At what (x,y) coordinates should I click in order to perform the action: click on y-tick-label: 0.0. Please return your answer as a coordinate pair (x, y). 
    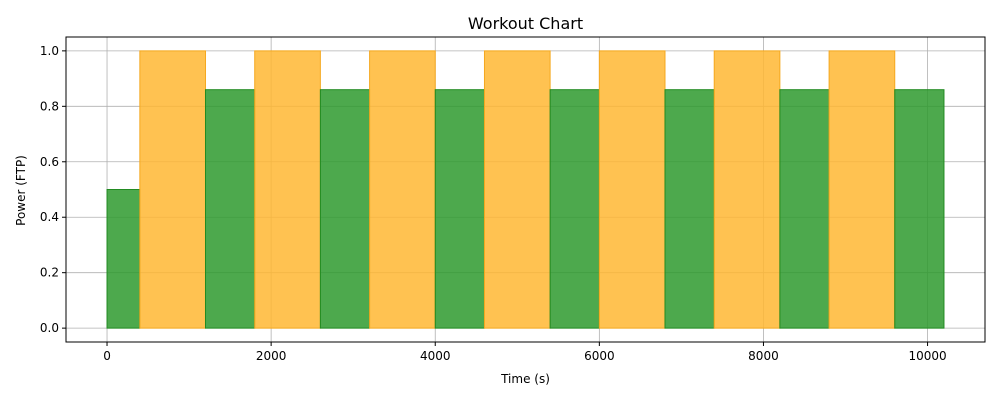
    Looking at the image, I should click on (49, 328).